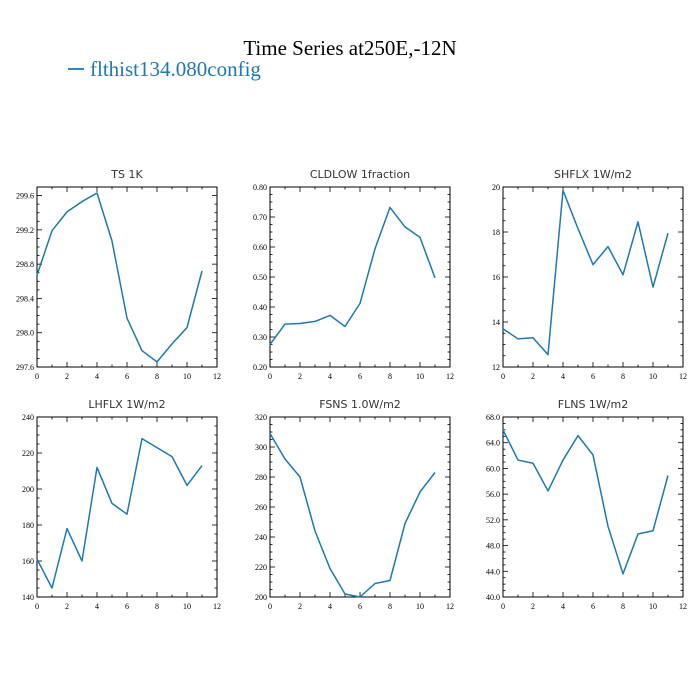  I want to click on y-tick-label: 140, so click(28, 597).